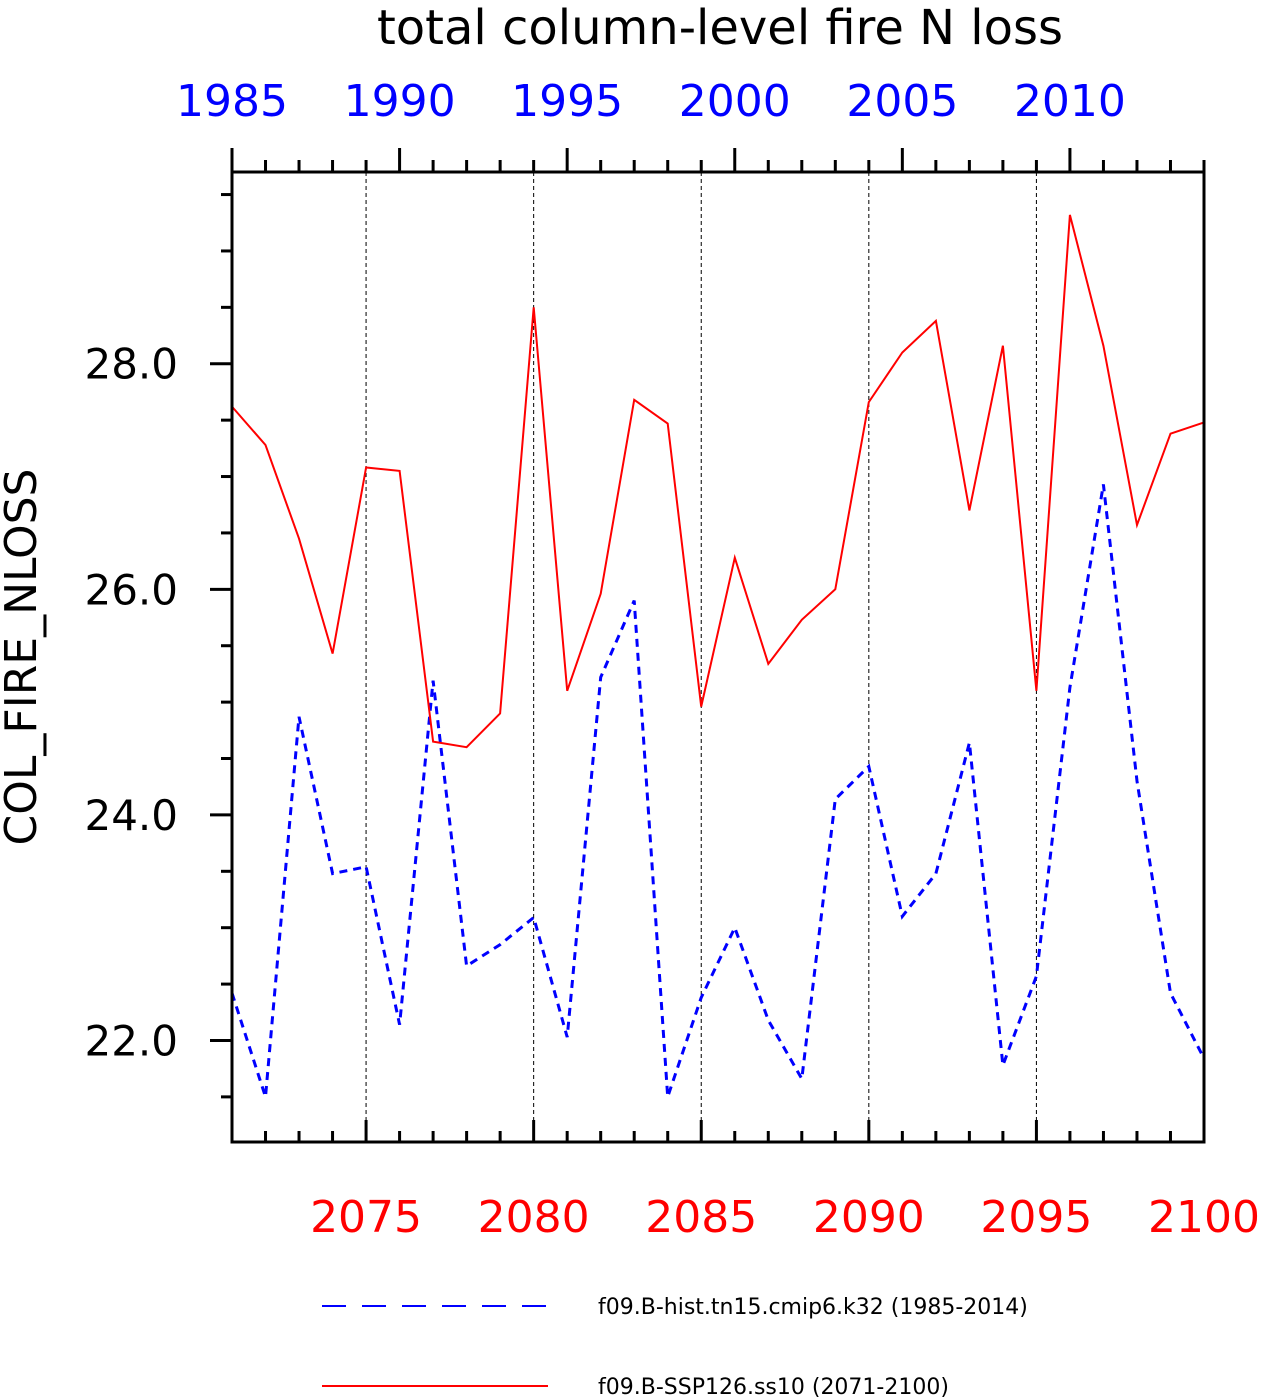  Describe the element at coordinates (232, 101) in the screenshot. I see `top-tick-label: 1985` at that location.